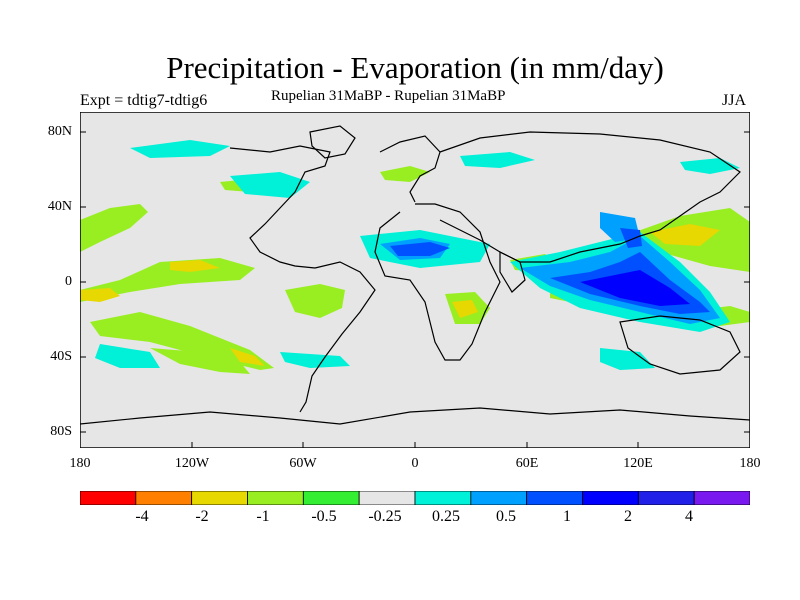  Describe the element at coordinates (127, 356) in the screenshot. I see `field-s-pacific-cyan` at that location.